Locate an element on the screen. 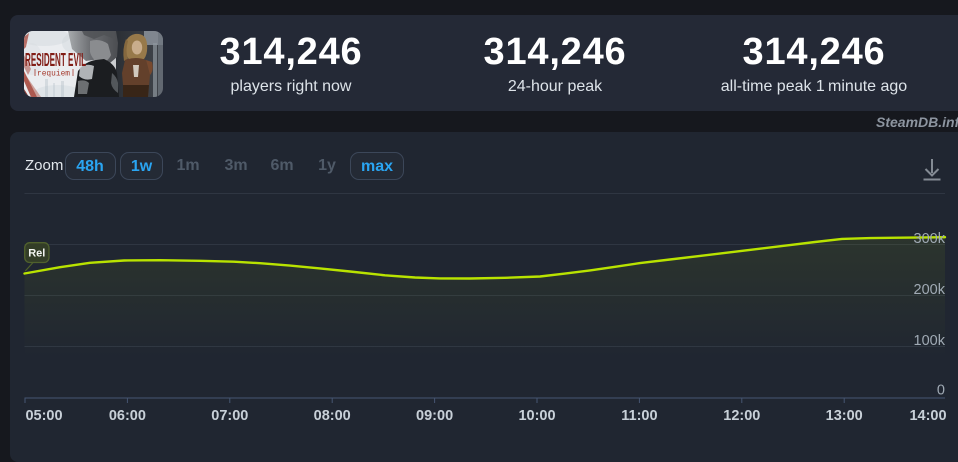 The height and width of the screenshot is (462, 958). svg-text: 100k is located at coordinates (930, 341).